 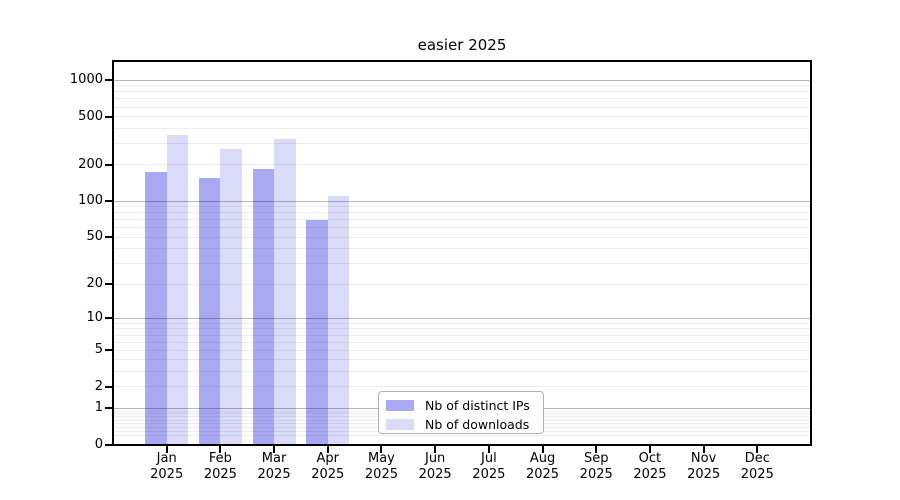 What do you see at coordinates (542, 458) in the screenshot?
I see `x-label-month: Aug` at bounding box center [542, 458].